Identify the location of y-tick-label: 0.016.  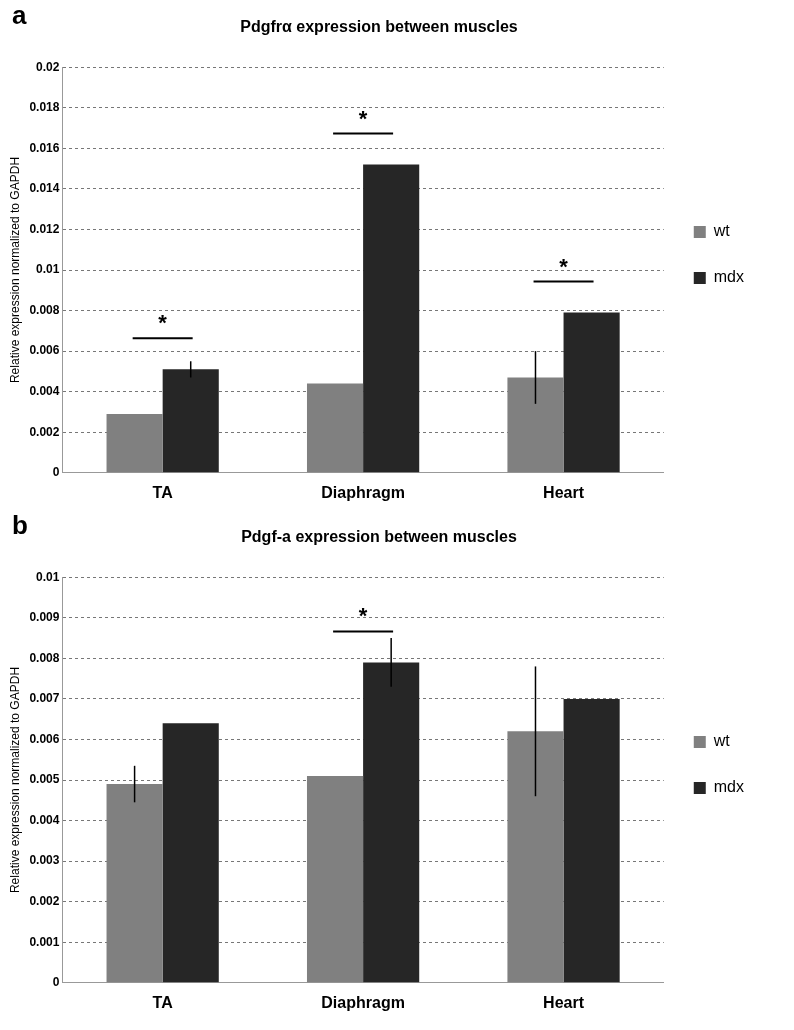
(44, 147).